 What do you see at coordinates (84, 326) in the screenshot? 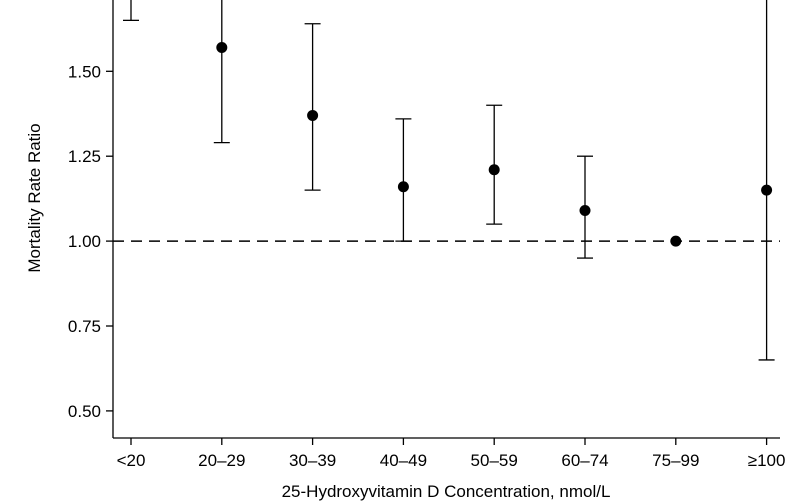
I see `y-tick-label: 0.75` at bounding box center [84, 326].